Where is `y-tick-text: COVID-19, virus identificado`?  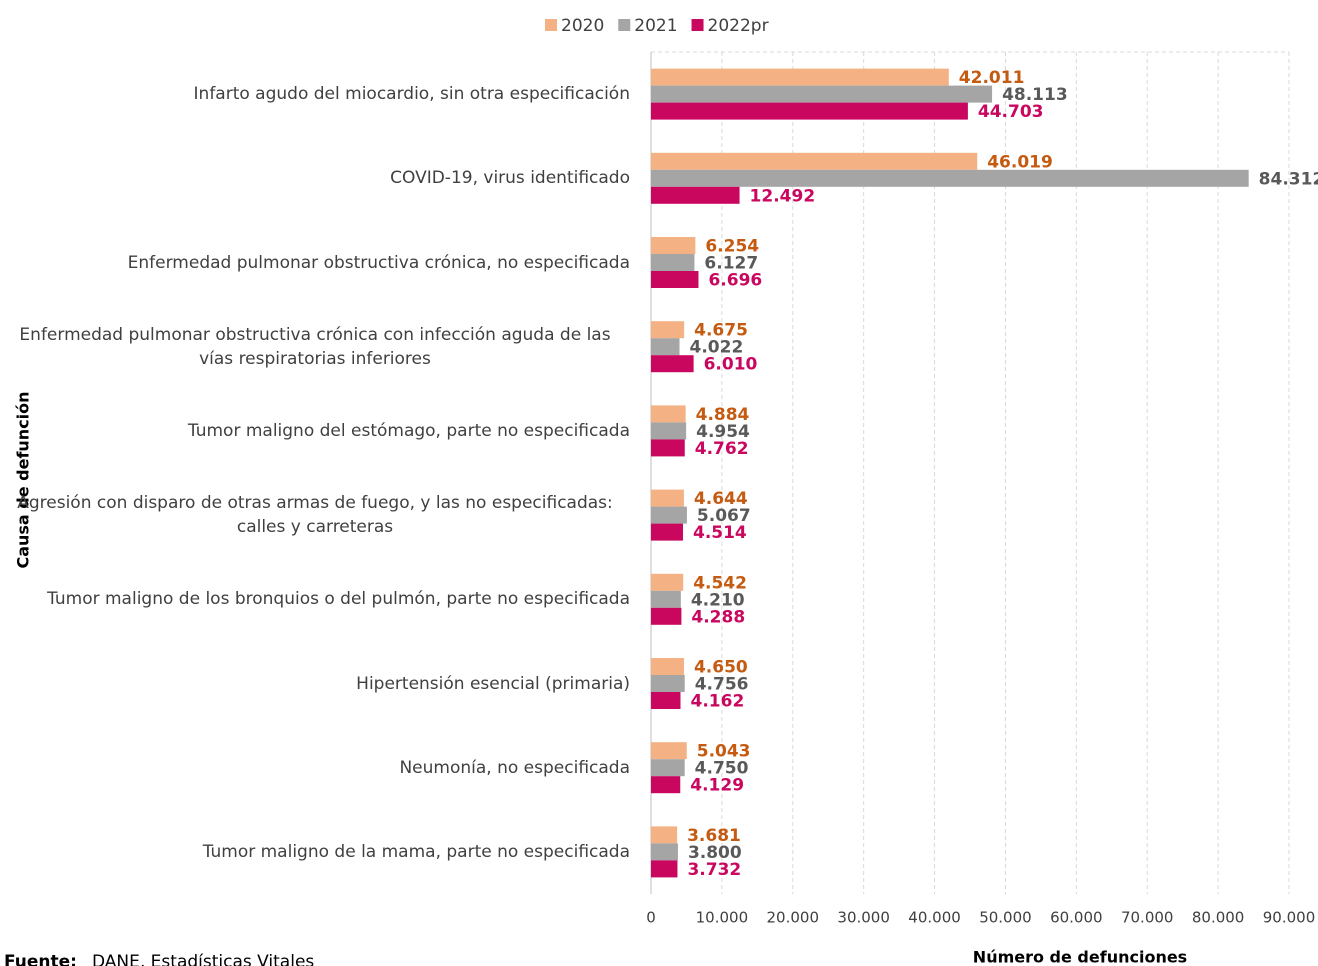 y-tick-text: COVID-19, virus identificado is located at coordinates (510, 178).